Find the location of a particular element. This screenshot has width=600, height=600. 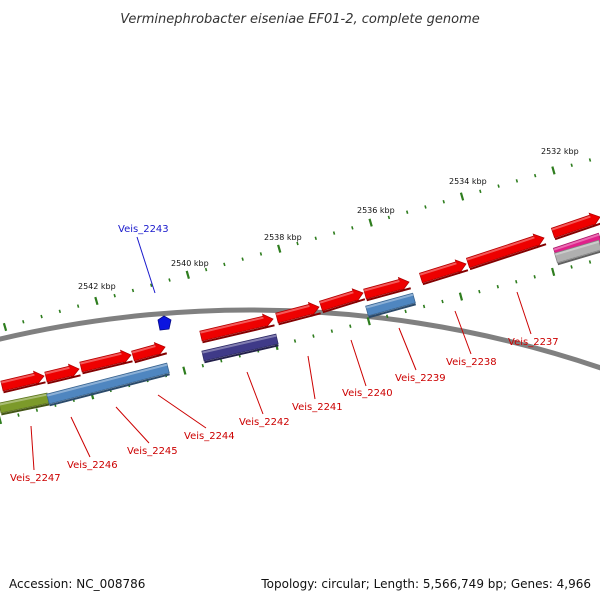

kbp-label: 2536 kbp is located at coordinates (376, 210).